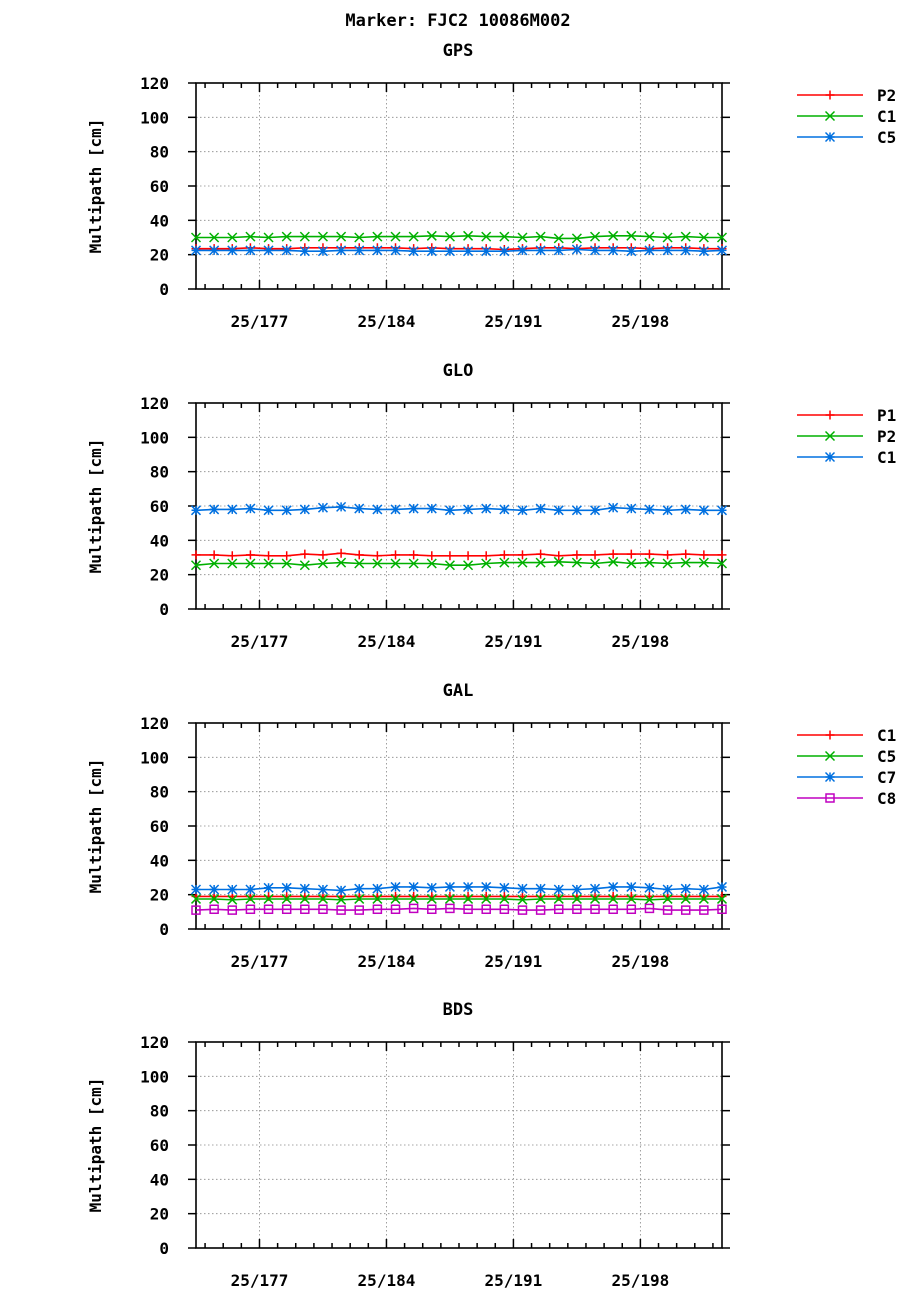 Image resolution: width=920 pixels, height=1300 pixels. What do you see at coordinates (159, 540) in the screenshot?
I see `y-tick-label: 40` at bounding box center [159, 540].